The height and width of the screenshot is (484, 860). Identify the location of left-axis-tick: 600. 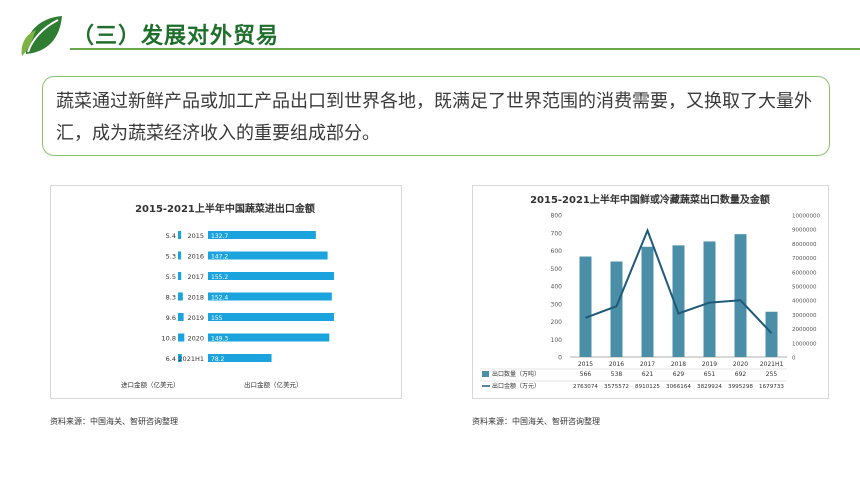
(557, 251).